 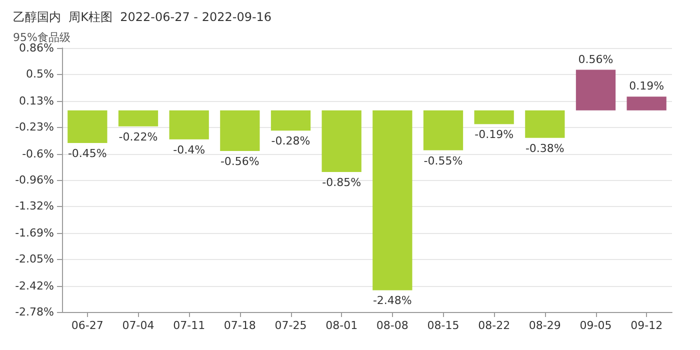 What do you see at coordinates (34, 285) in the screenshot?
I see `y-tick-label: -2.42%` at bounding box center [34, 285].